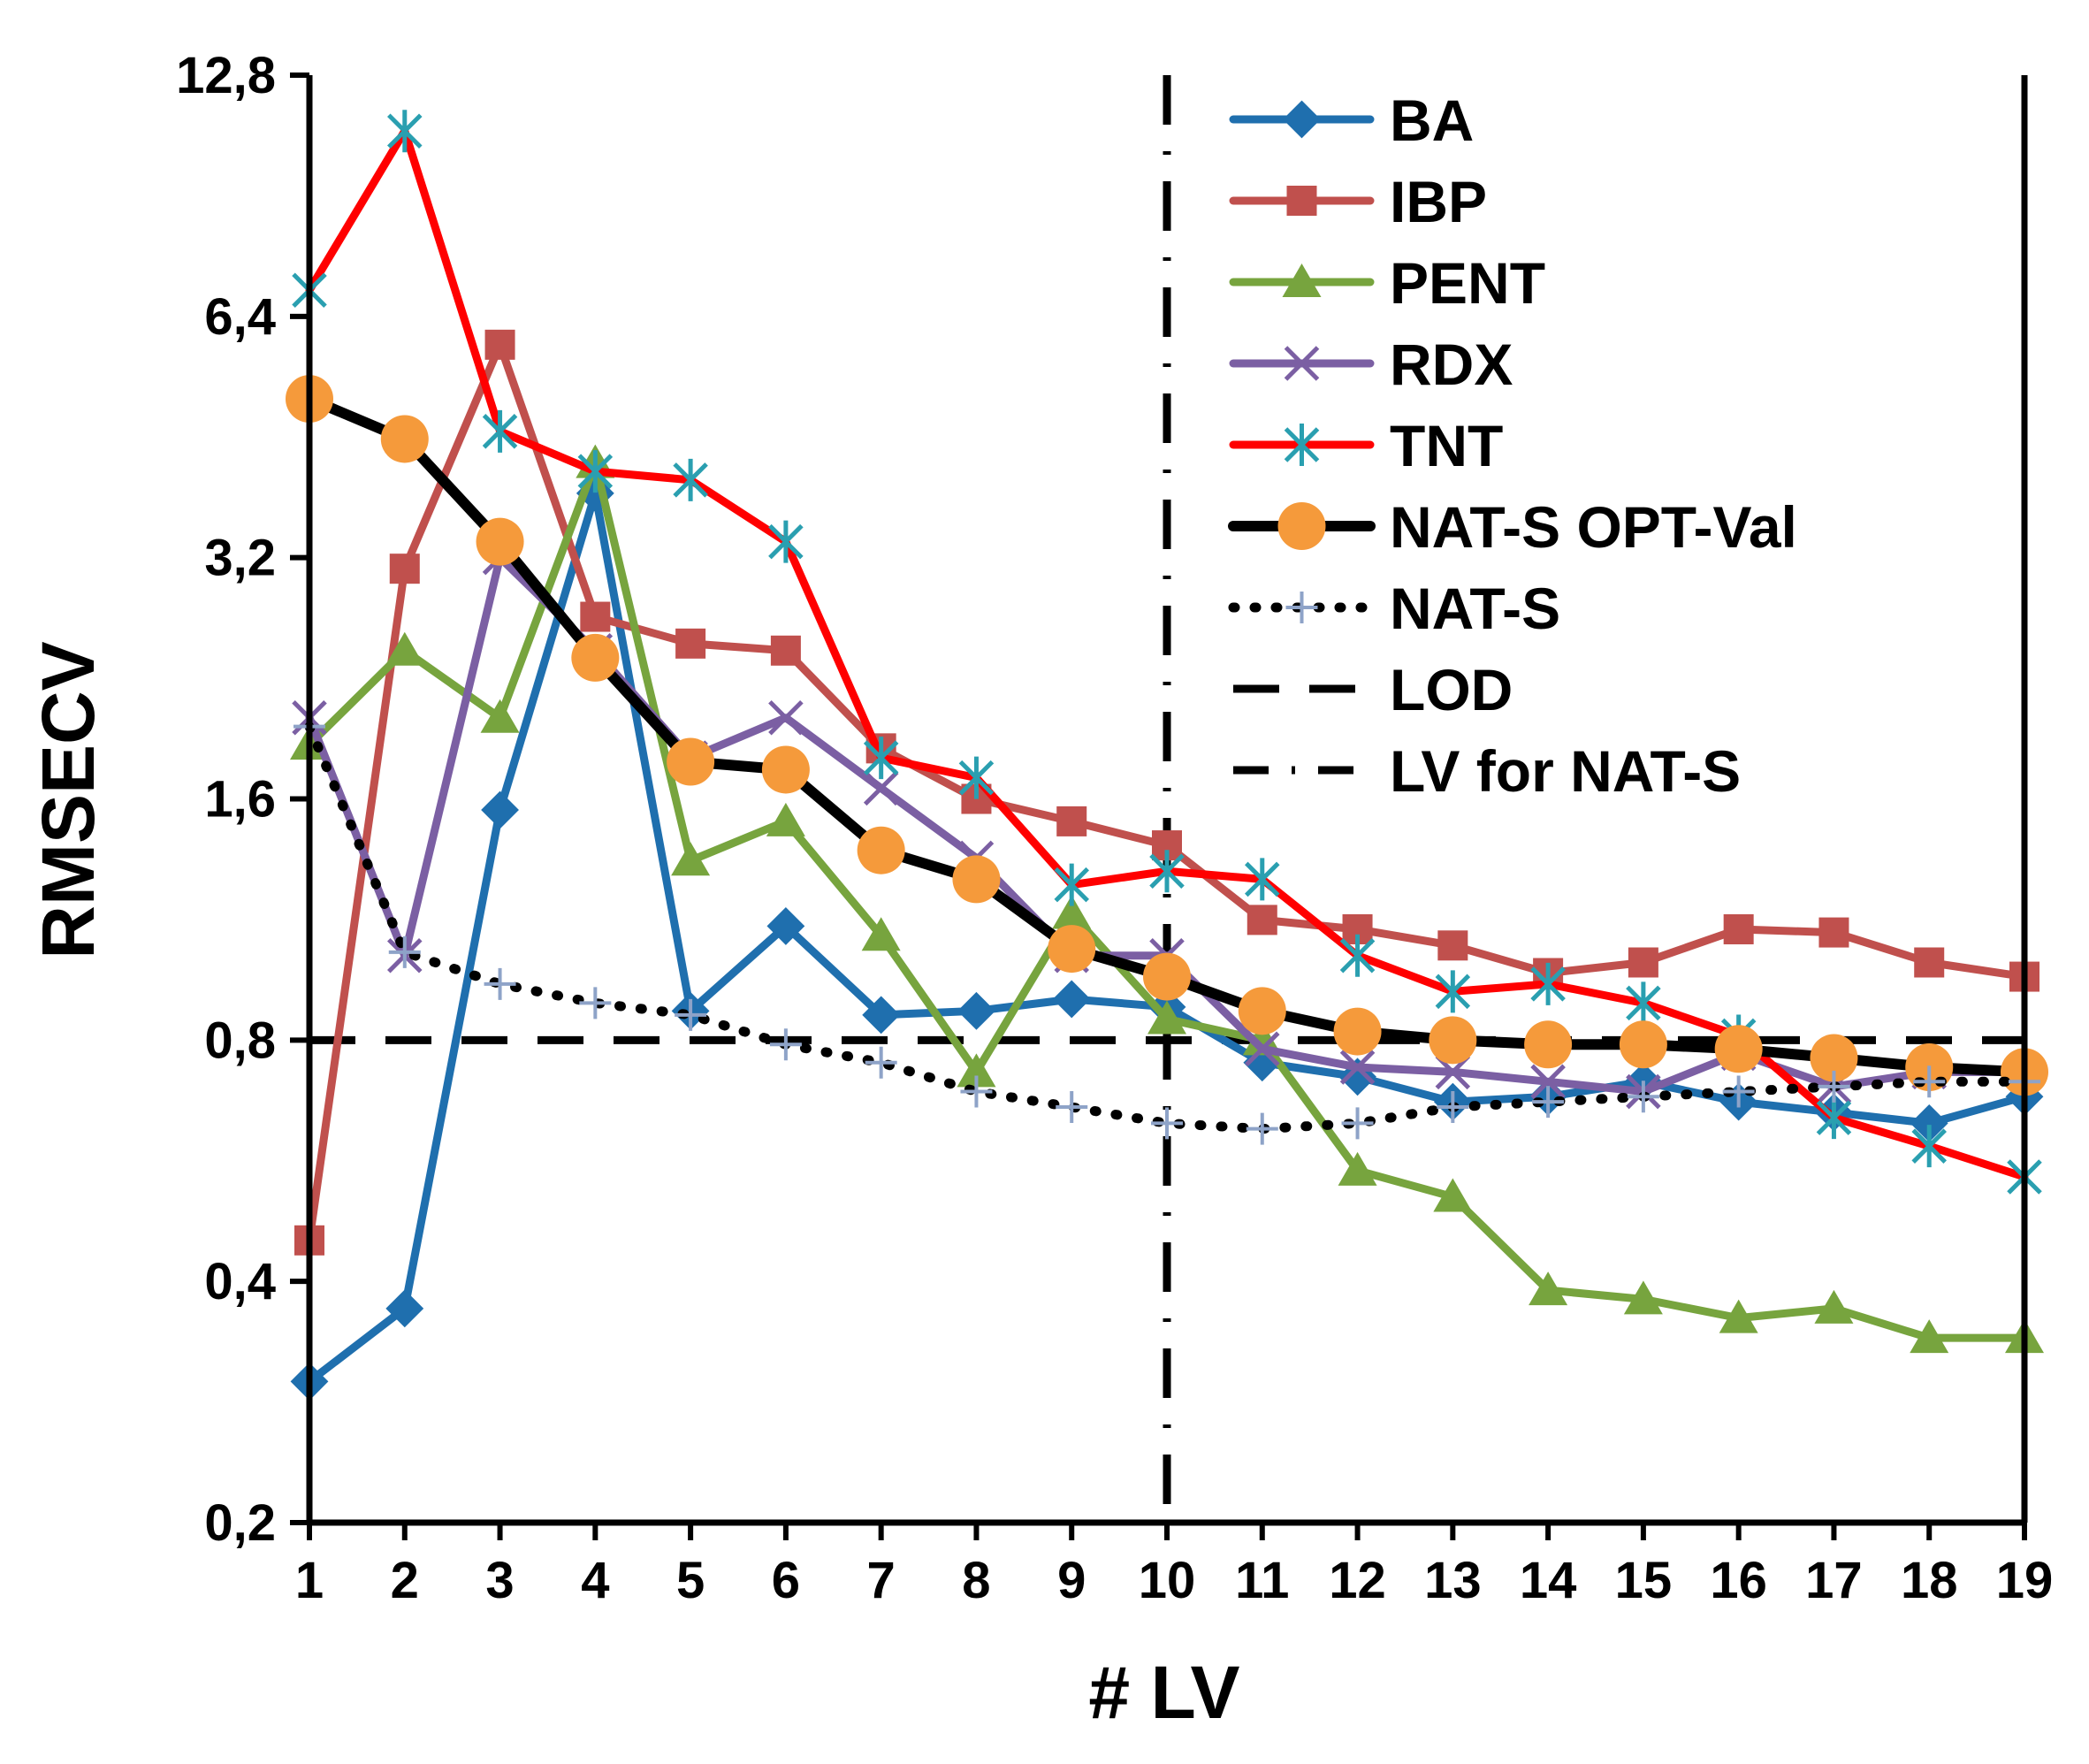 The height and width of the screenshot is (1764, 2089). I want to click on x-tick-label: 16, so click(1738, 1580).